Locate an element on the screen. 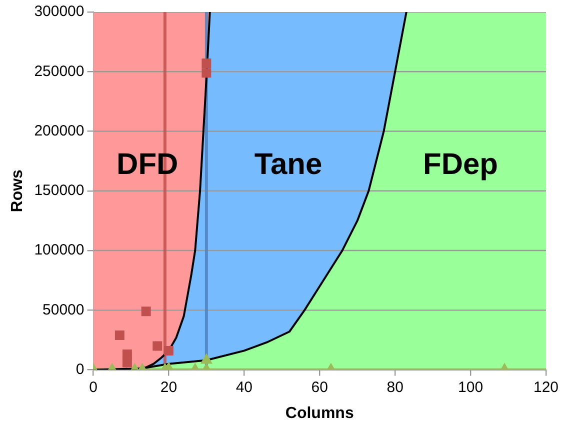  x-axis-title: Columns is located at coordinates (319, 413).